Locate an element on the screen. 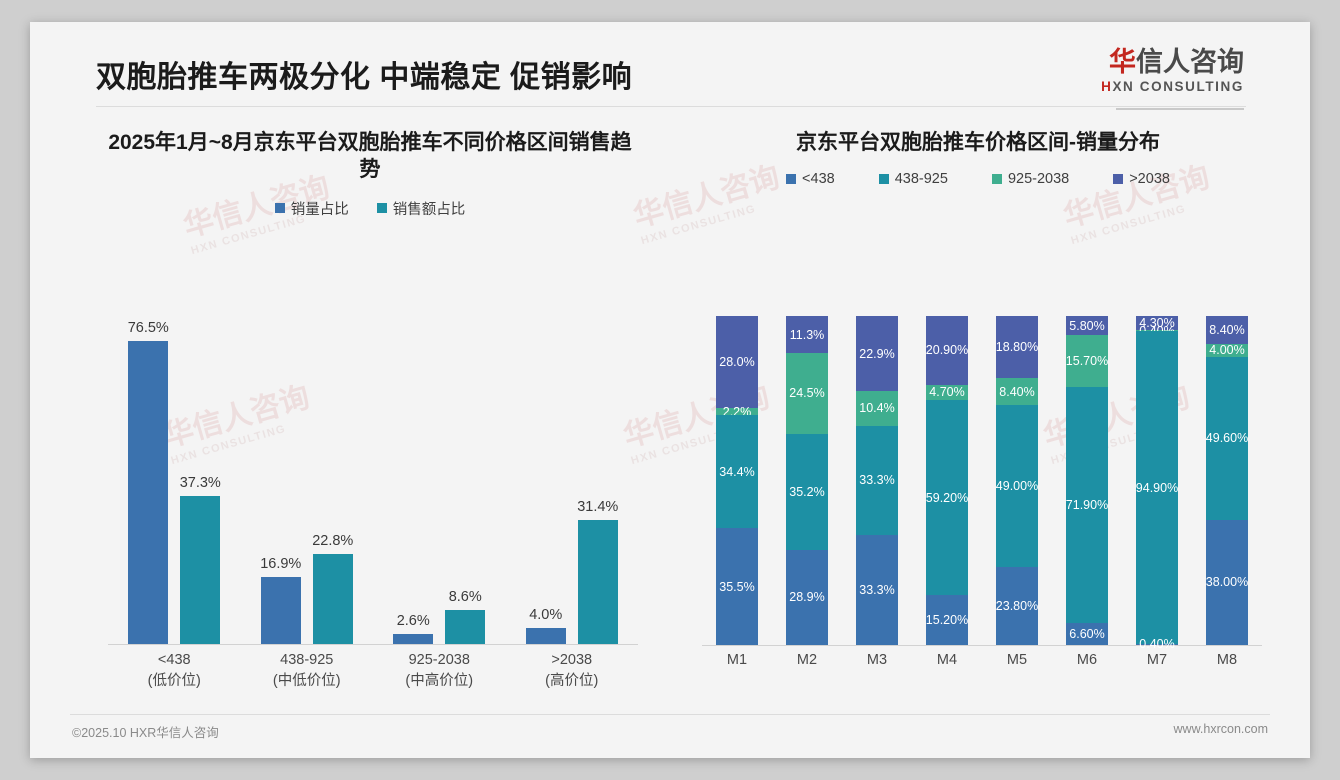 This screenshot has height=780, width=1340. legend-left: 销量占比 销售额占比 is located at coordinates (370, 208).